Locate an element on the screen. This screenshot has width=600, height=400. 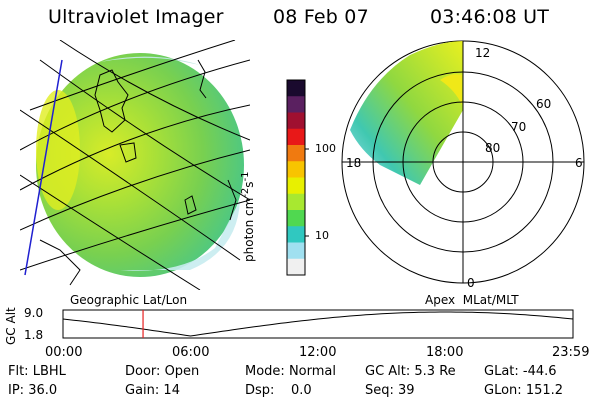
bright-auroral-region is located at coordinates (58, 150).